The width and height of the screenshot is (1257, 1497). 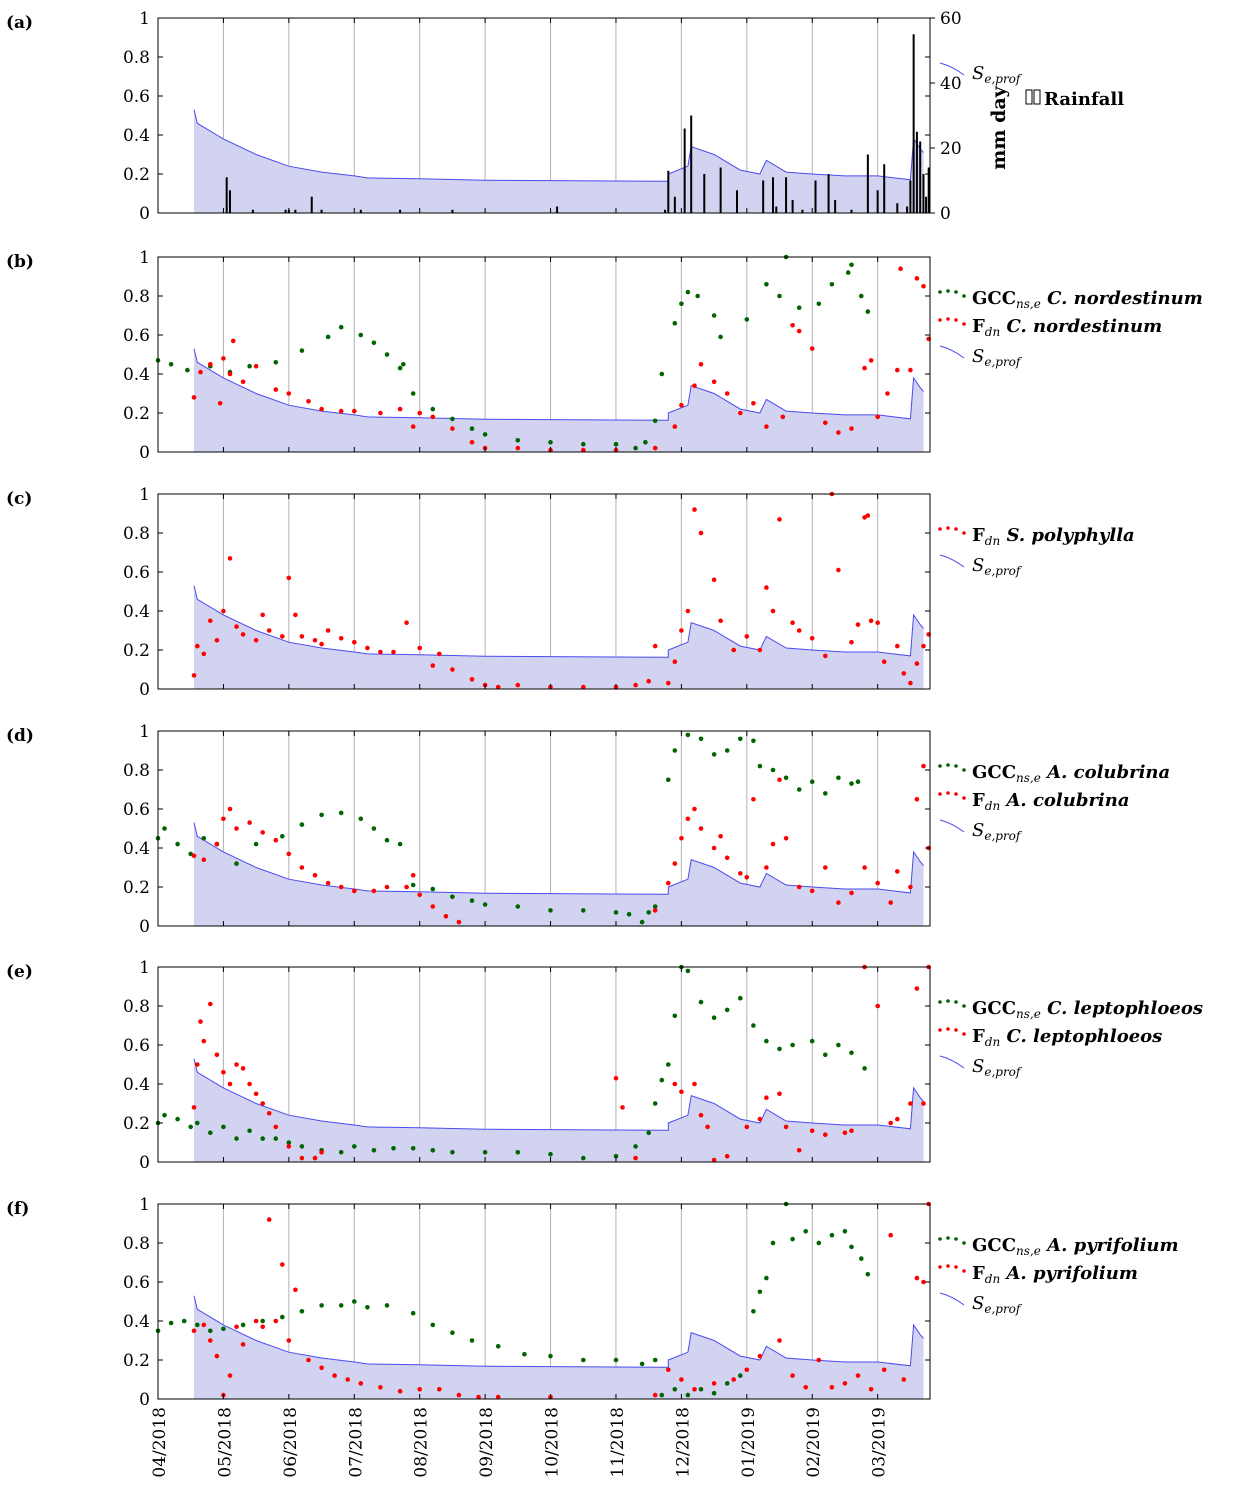 I want to click on x-tick-label: 02/2019, so click(x=814, y=1442).